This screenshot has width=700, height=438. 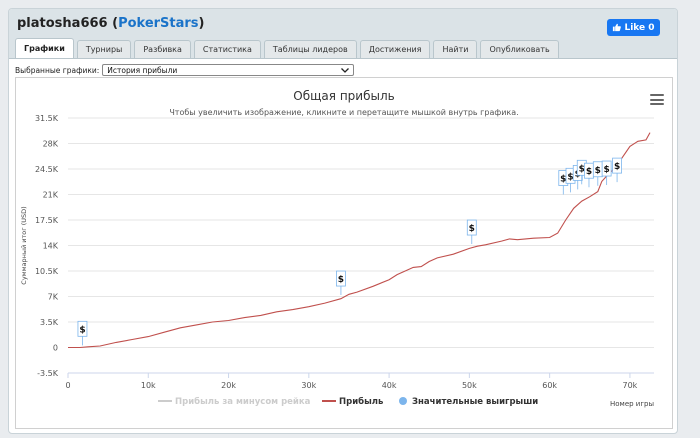 I want to click on legend-big-wins-label: Значительные выигрыши, so click(x=475, y=402).